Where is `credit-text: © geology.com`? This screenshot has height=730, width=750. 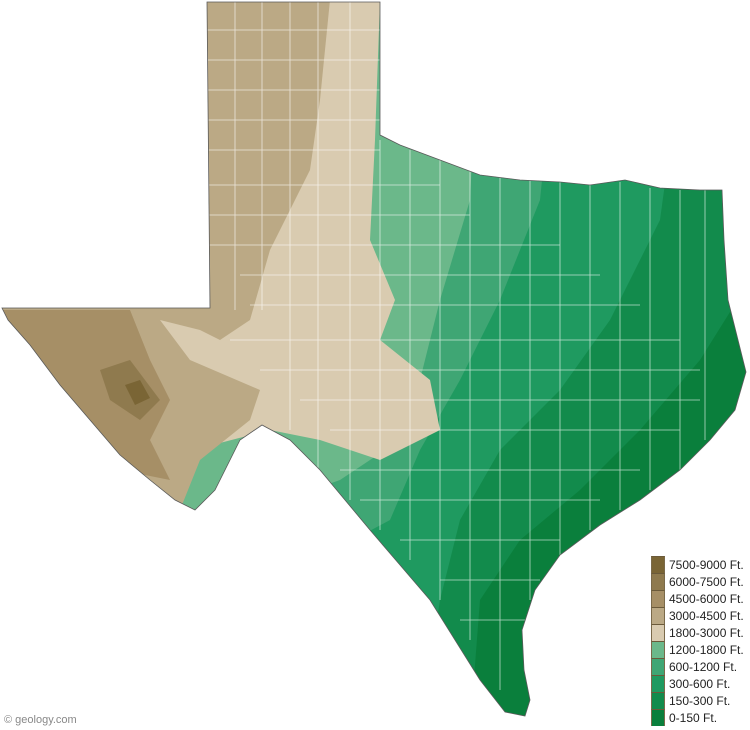
credit-text: © geology.com is located at coordinates (40, 720).